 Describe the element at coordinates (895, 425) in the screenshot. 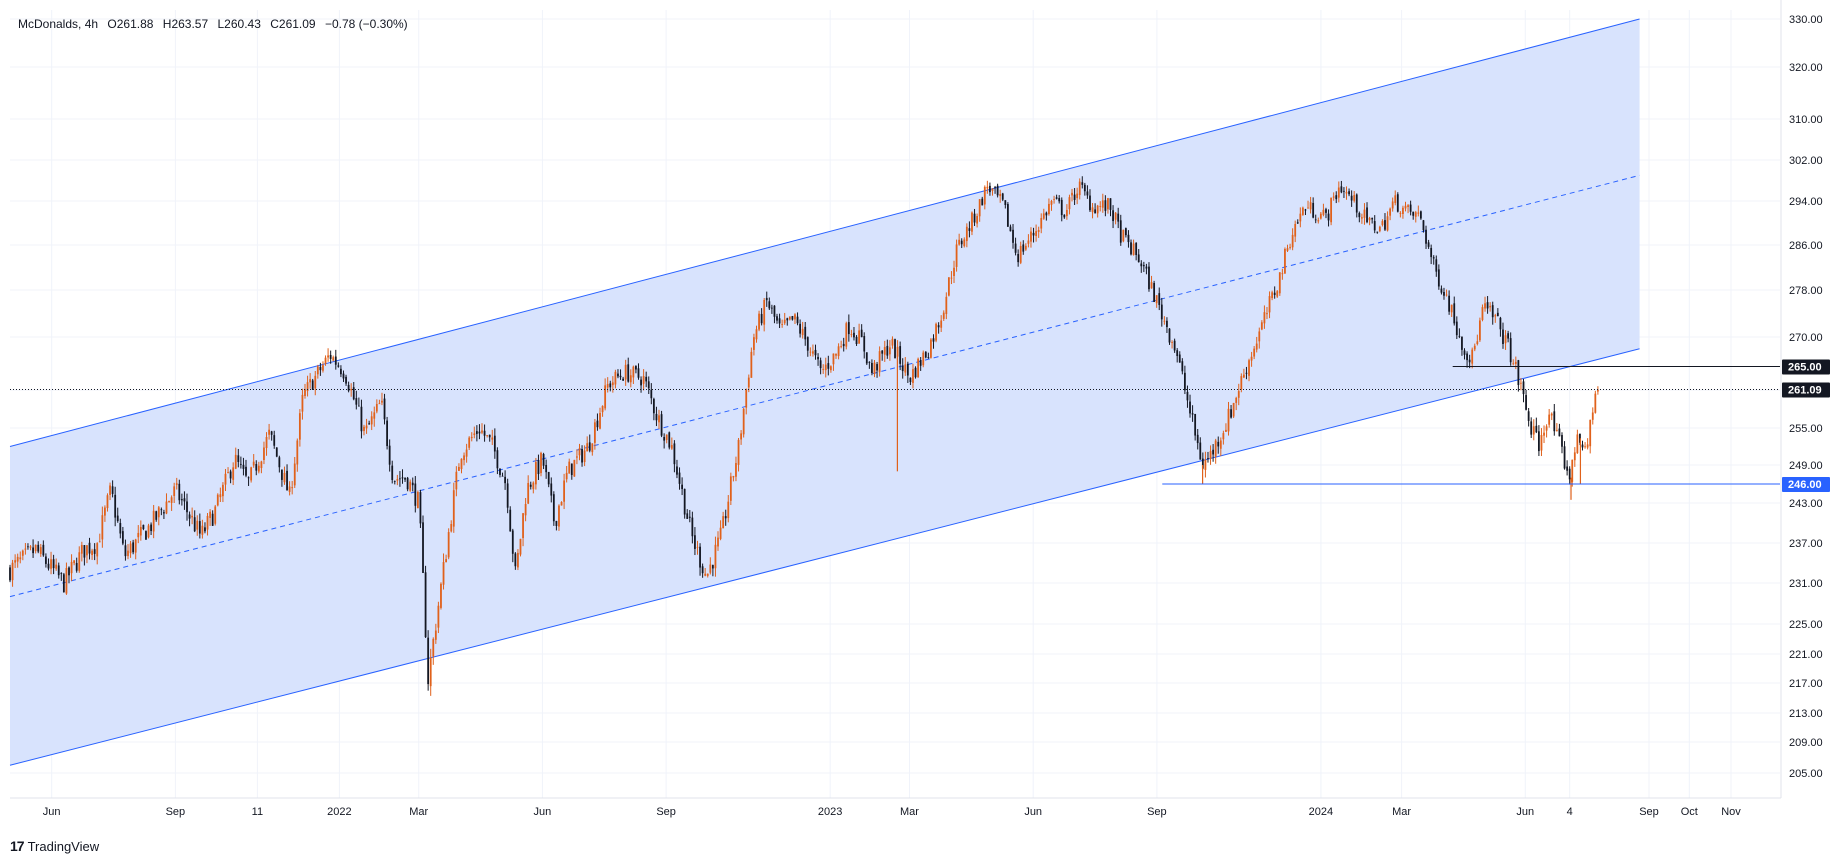

I see `horizontal-lines` at that location.